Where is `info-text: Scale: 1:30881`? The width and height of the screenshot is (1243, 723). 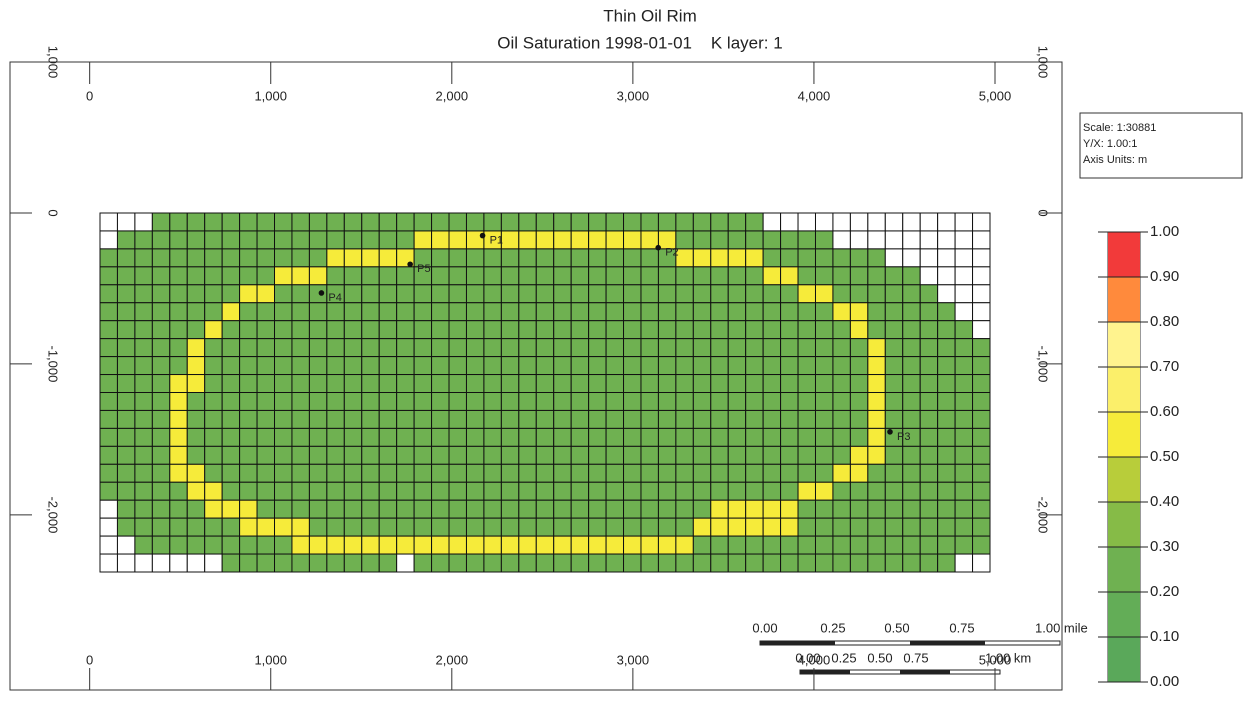 info-text: Scale: 1:30881 is located at coordinates (1119, 128).